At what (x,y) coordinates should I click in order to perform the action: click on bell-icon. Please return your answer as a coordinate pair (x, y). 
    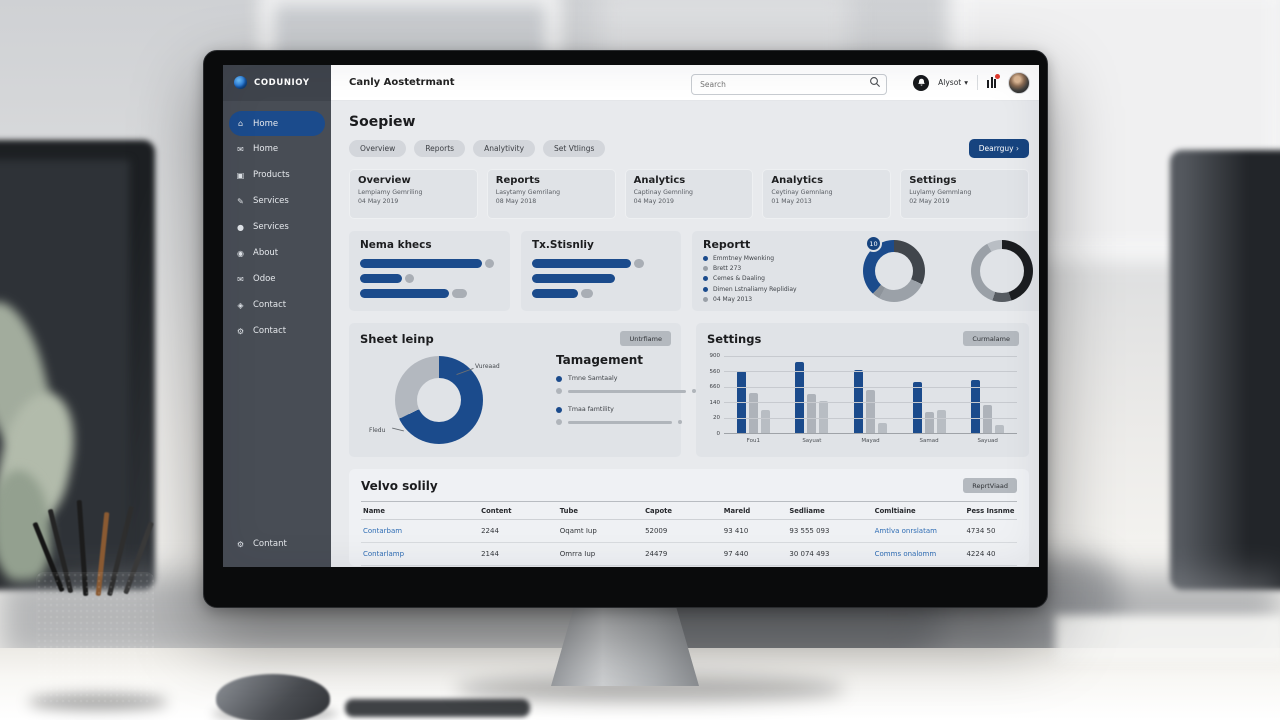
    Looking at the image, I should click on (921, 82).